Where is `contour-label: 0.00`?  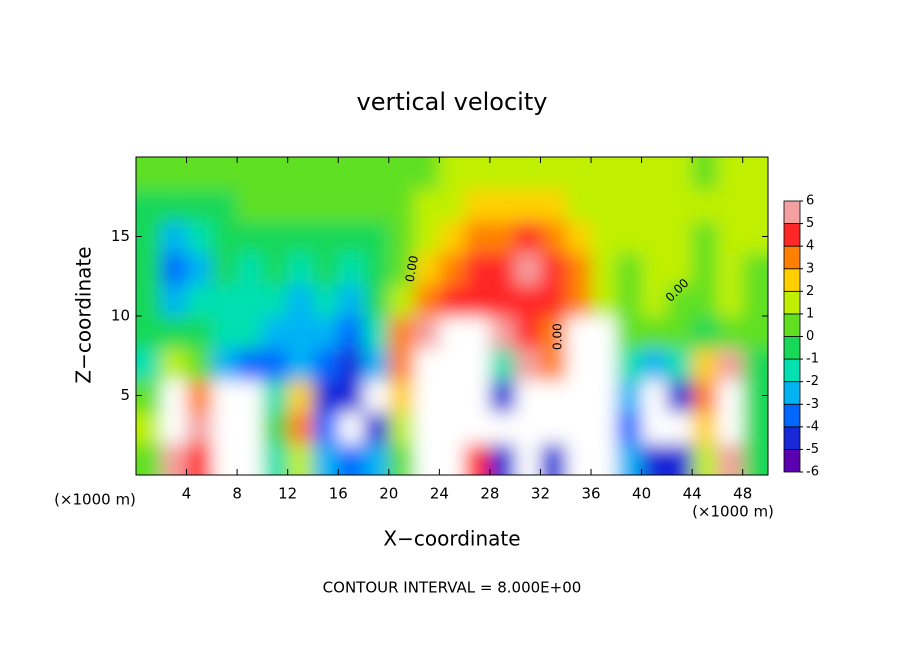
contour-label: 0.00 is located at coordinates (412, 268).